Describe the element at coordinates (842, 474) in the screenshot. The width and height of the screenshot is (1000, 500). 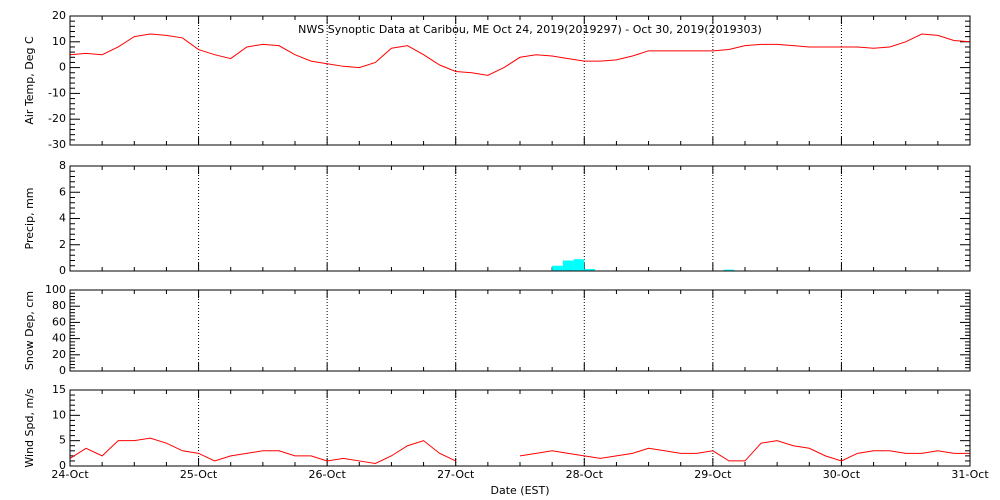
I see `x-tick-label: 30-Oct` at that location.